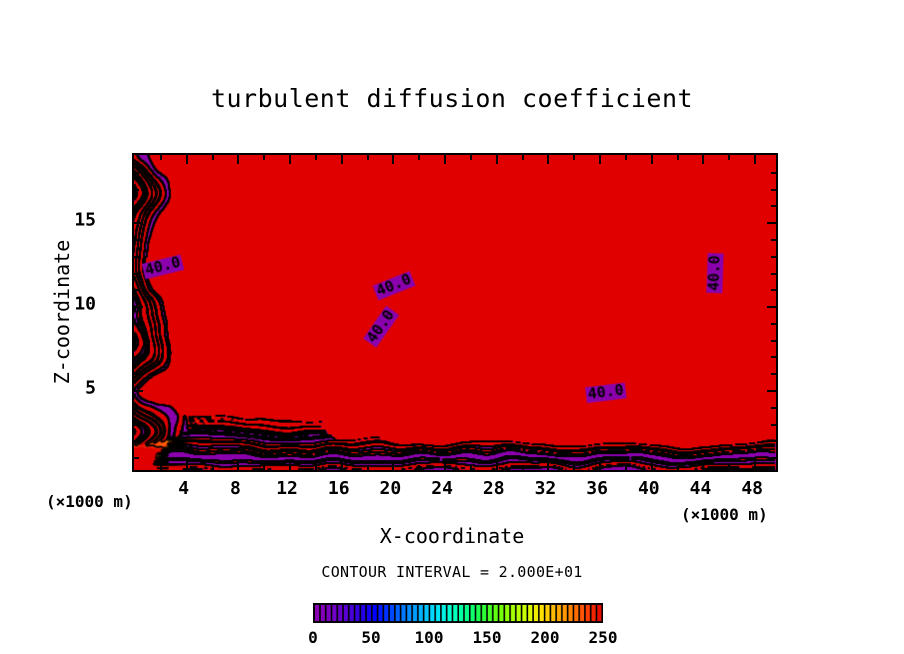 This screenshot has width=904, height=654. Describe the element at coordinates (62, 312) in the screenshot. I see `y-axis-title: Z-coordinate` at that location.